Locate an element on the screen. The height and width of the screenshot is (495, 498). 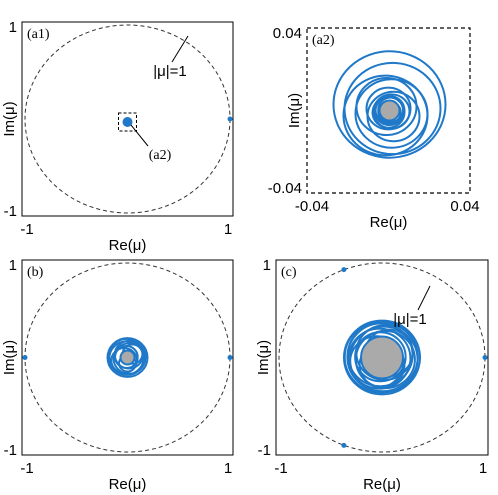
panel-label: (a2) is located at coordinates (323, 40).